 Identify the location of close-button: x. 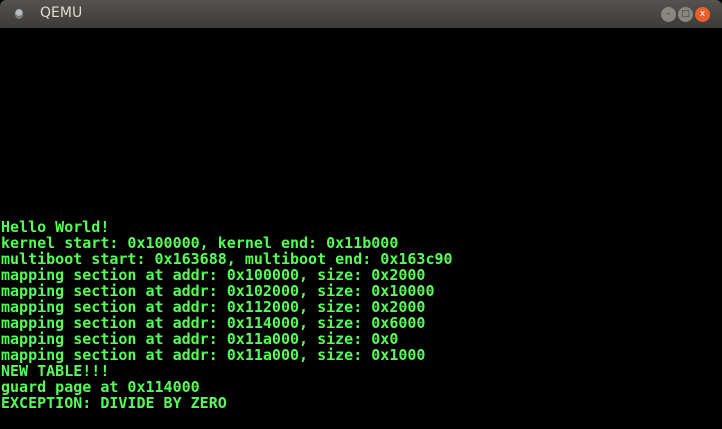
(702, 14).